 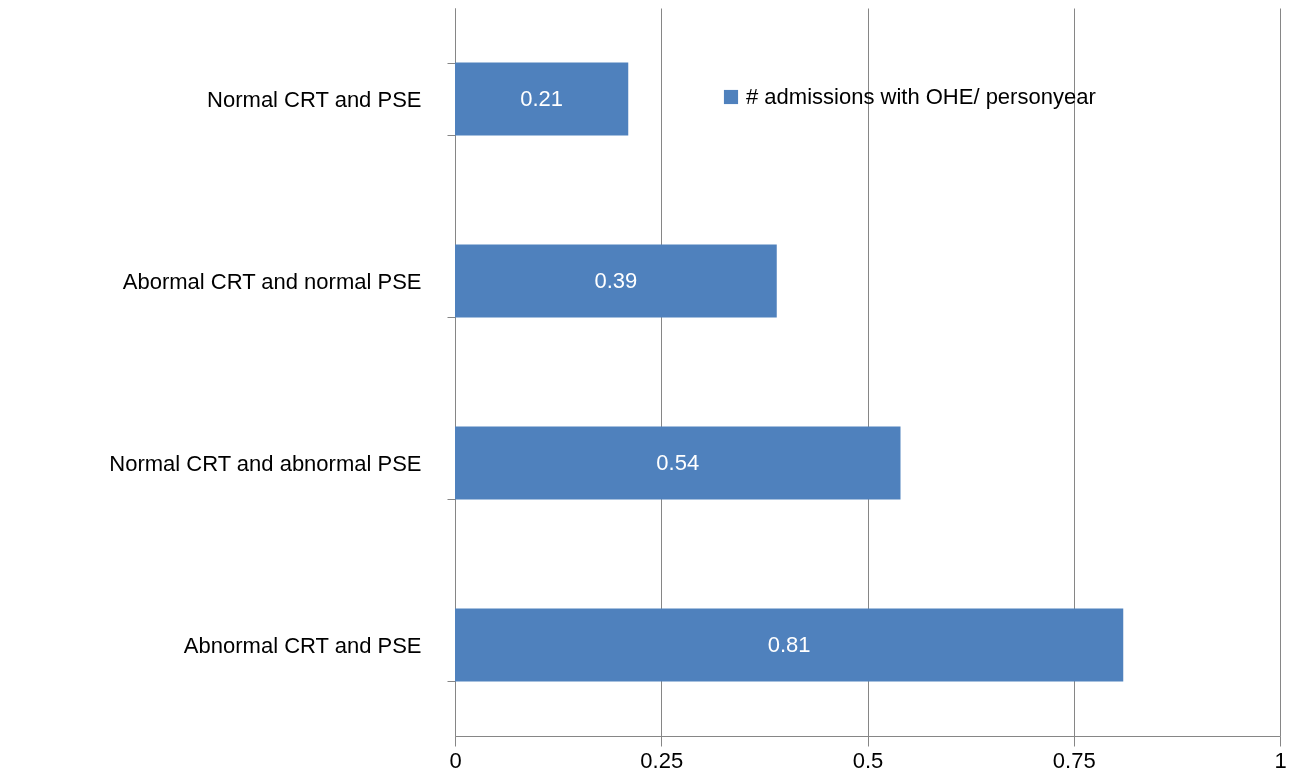 What do you see at coordinates (265, 463) in the screenshot?
I see `y-tick-label: Normal CRT and abnormal PSE` at bounding box center [265, 463].